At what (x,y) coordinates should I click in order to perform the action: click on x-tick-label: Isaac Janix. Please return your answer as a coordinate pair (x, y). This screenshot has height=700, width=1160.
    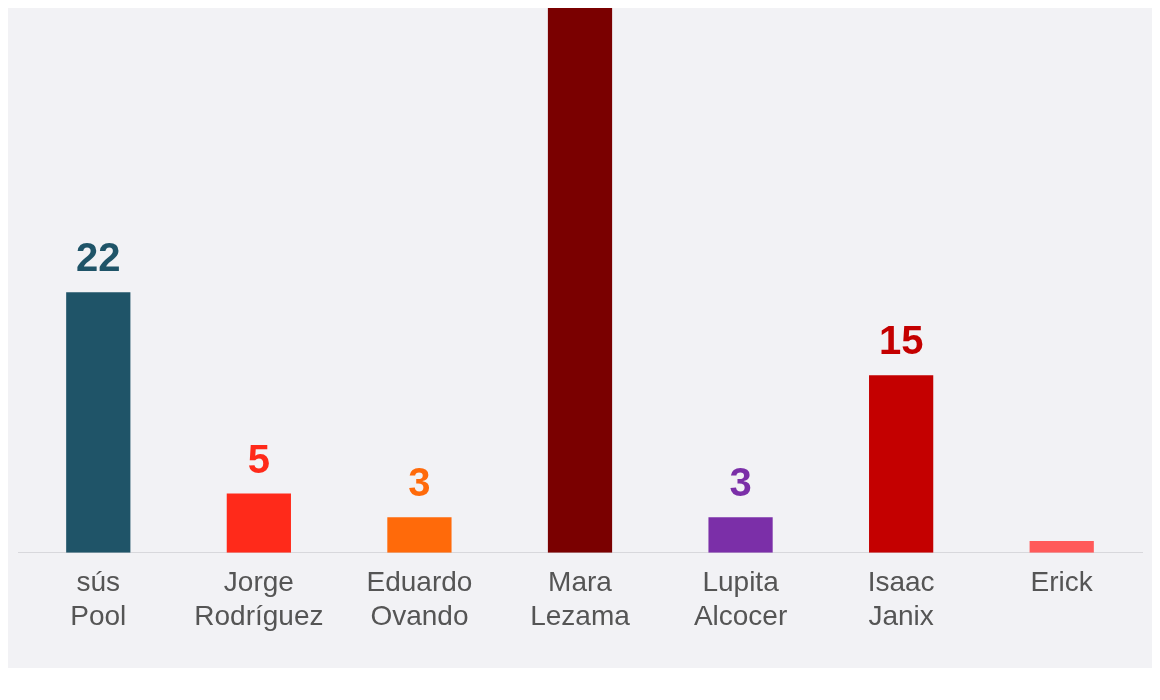
    Looking at the image, I should click on (901, 598).